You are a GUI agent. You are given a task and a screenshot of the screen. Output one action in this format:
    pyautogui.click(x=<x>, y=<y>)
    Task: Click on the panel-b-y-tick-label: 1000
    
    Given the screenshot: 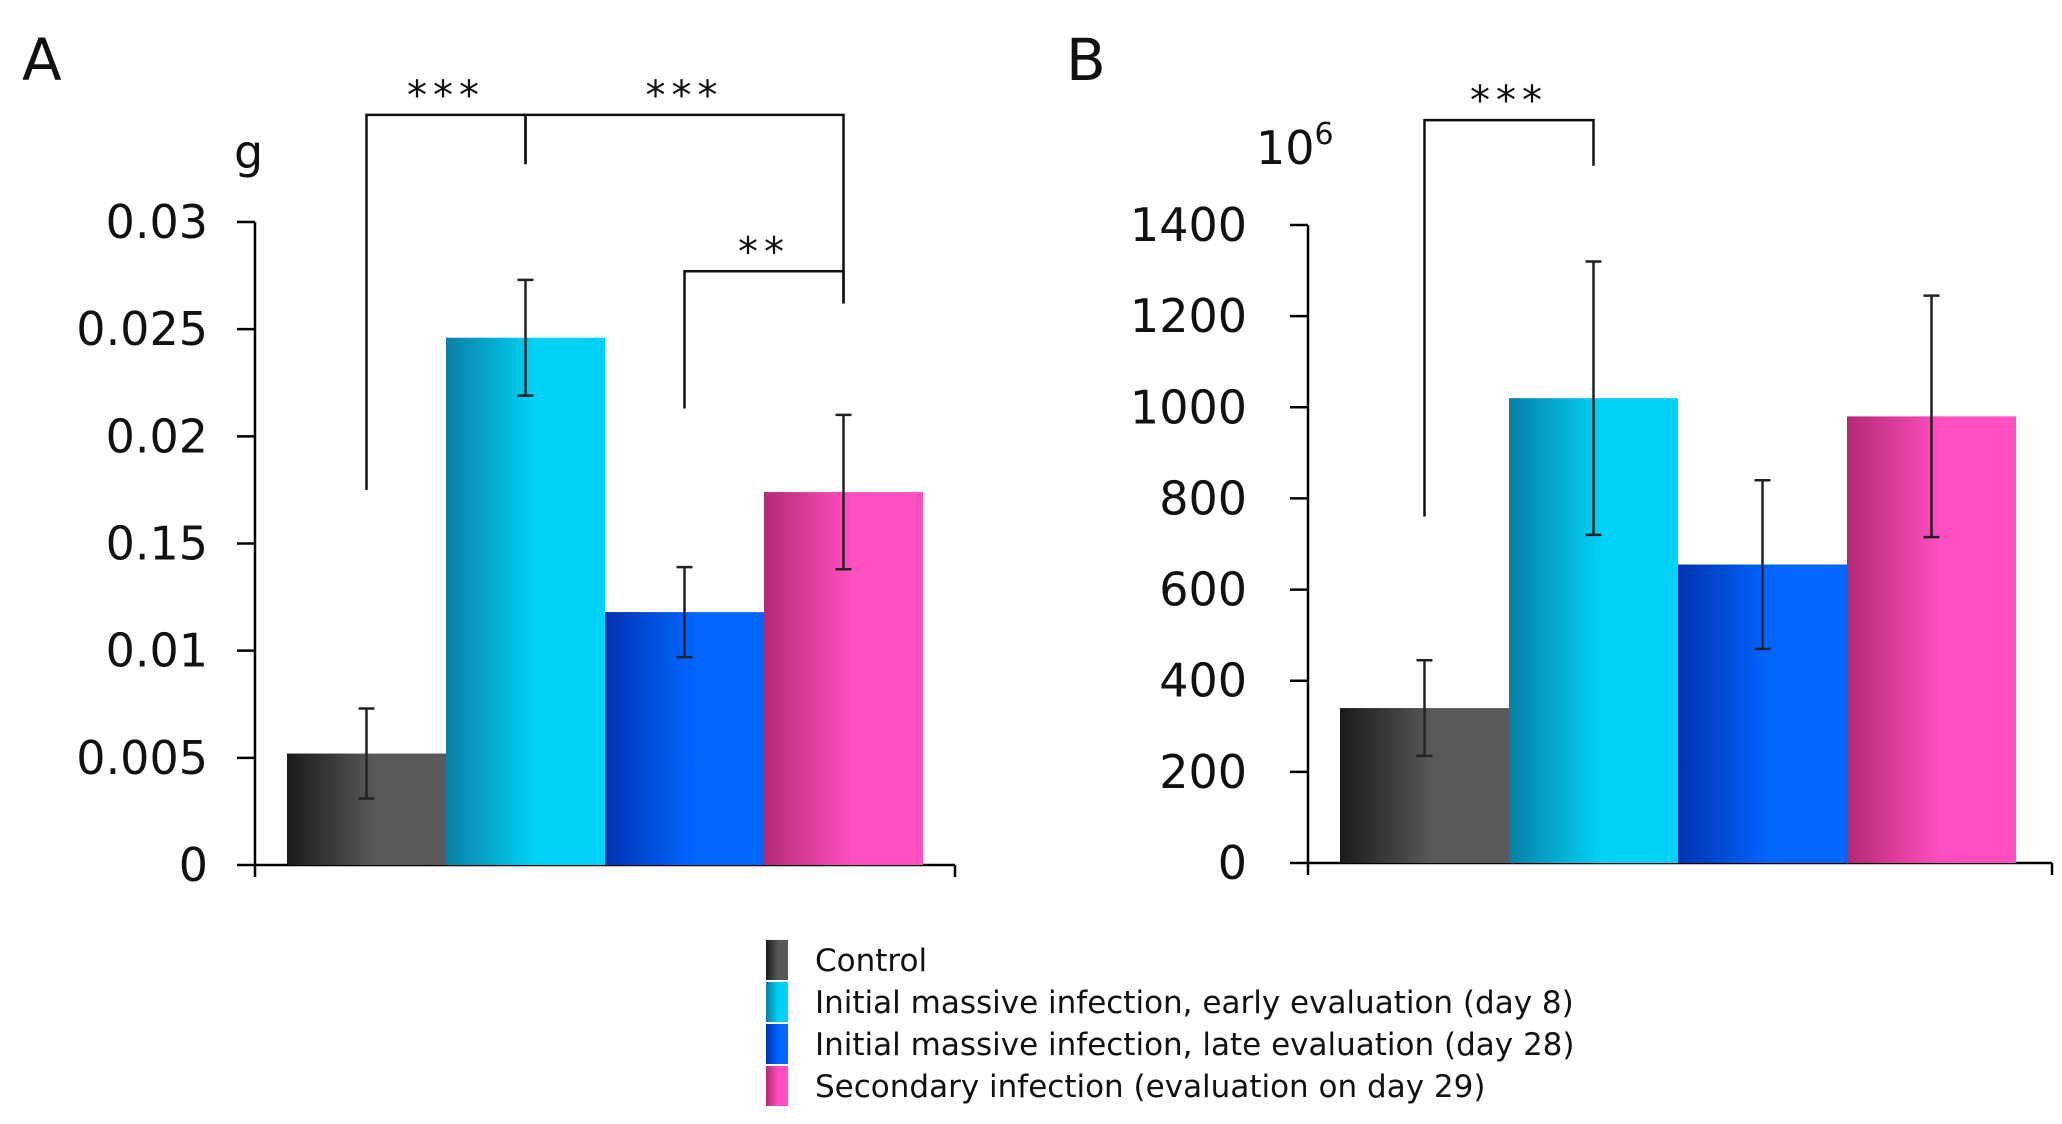 What is the action you would take?
    pyautogui.click(x=1188, y=407)
    